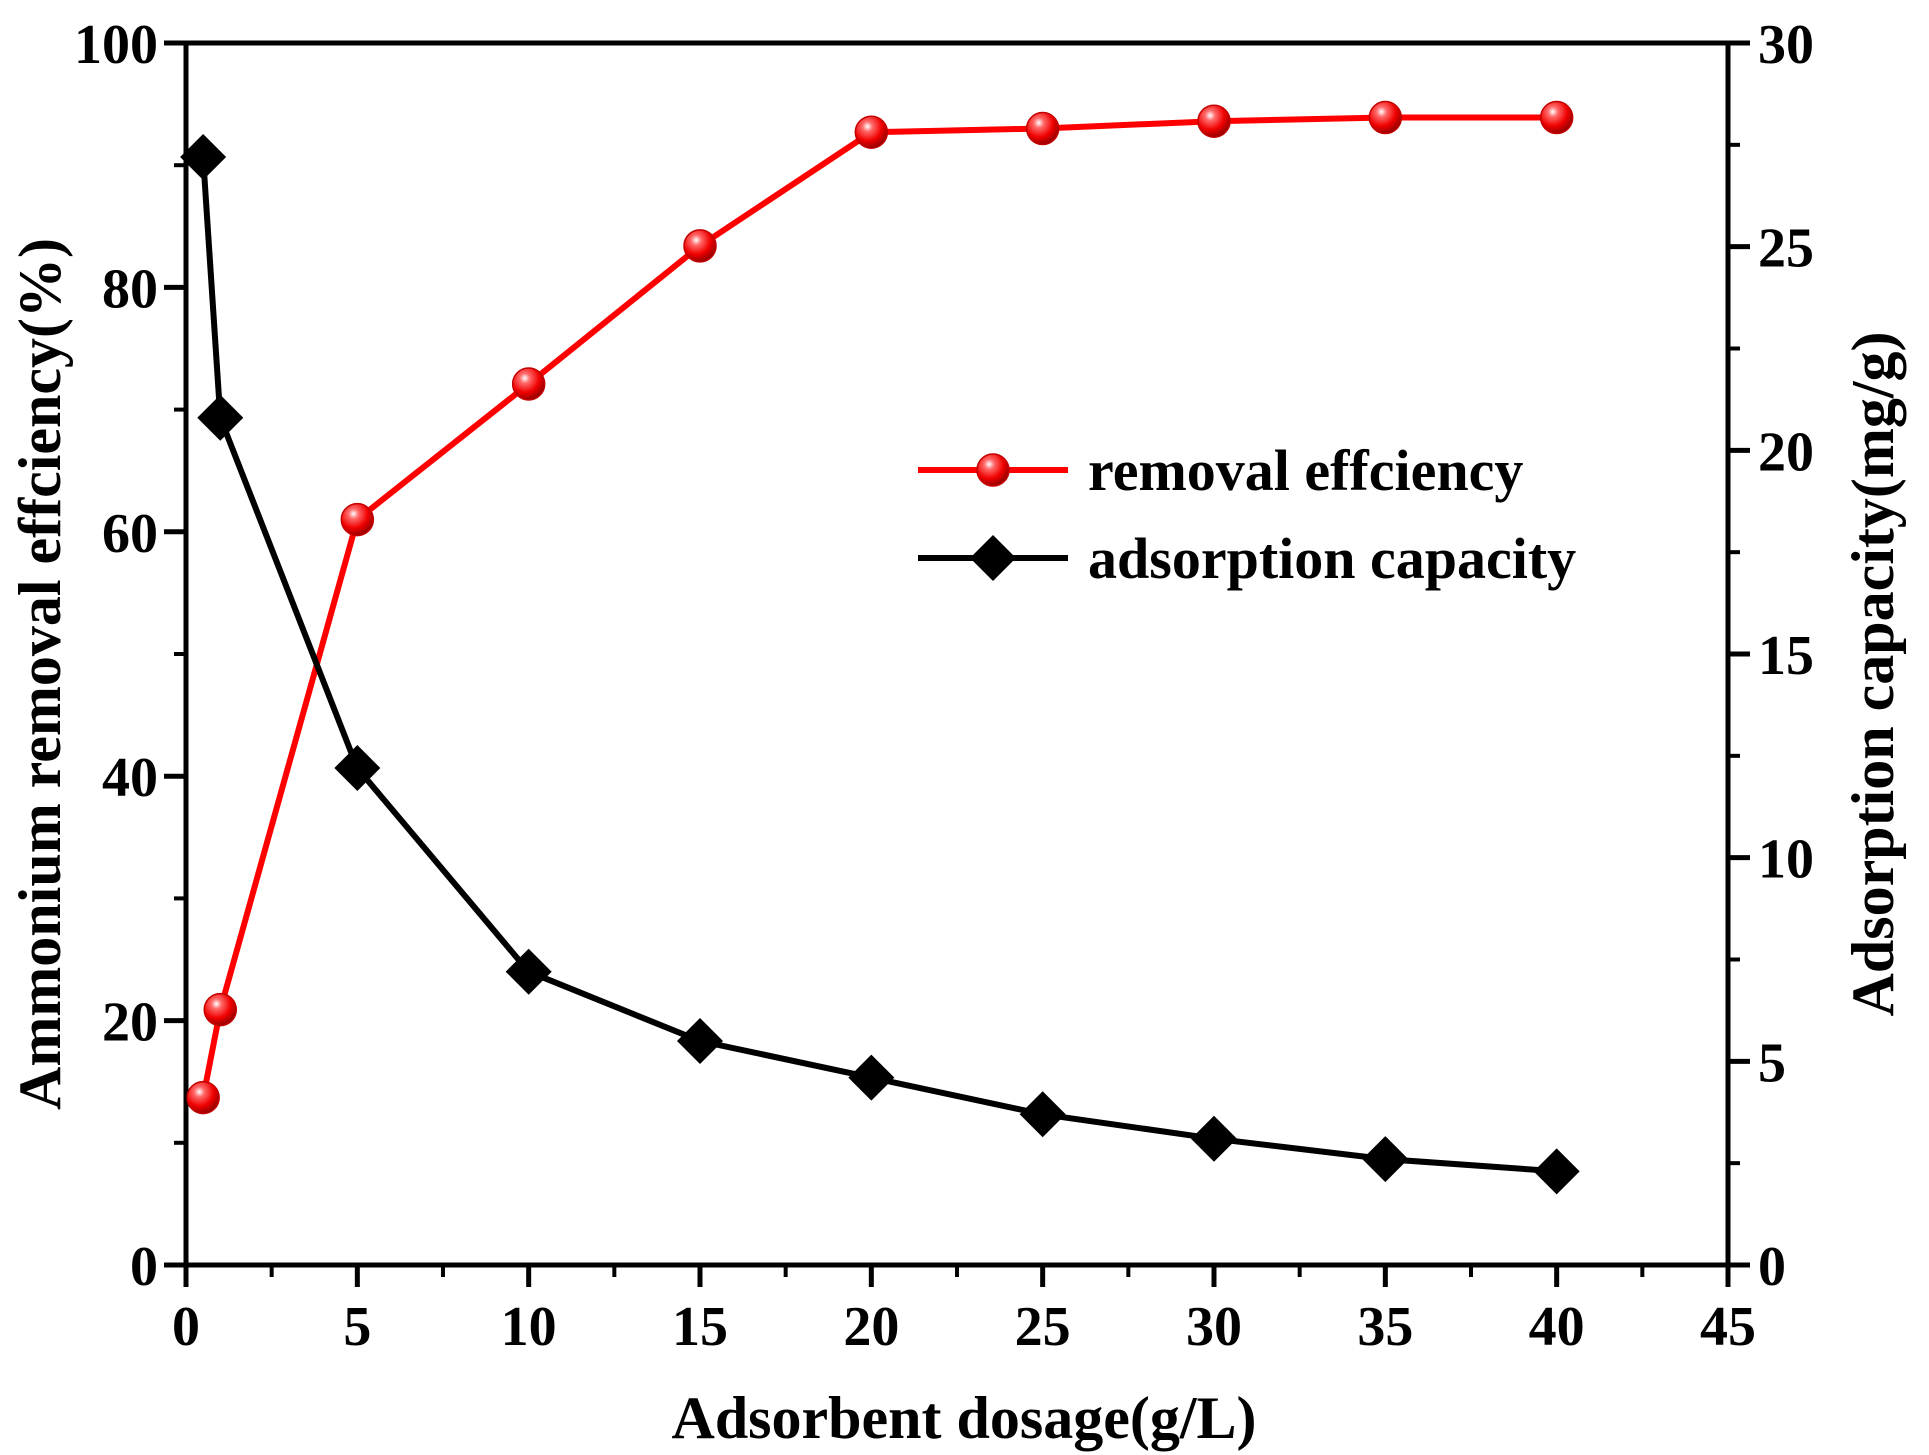 Image resolution: width=1929 pixels, height=1455 pixels. What do you see at coordinates (1043, 1327) in the screenshot?
I see `x-tick-label: 25` at bounding box center [1043, 1327].